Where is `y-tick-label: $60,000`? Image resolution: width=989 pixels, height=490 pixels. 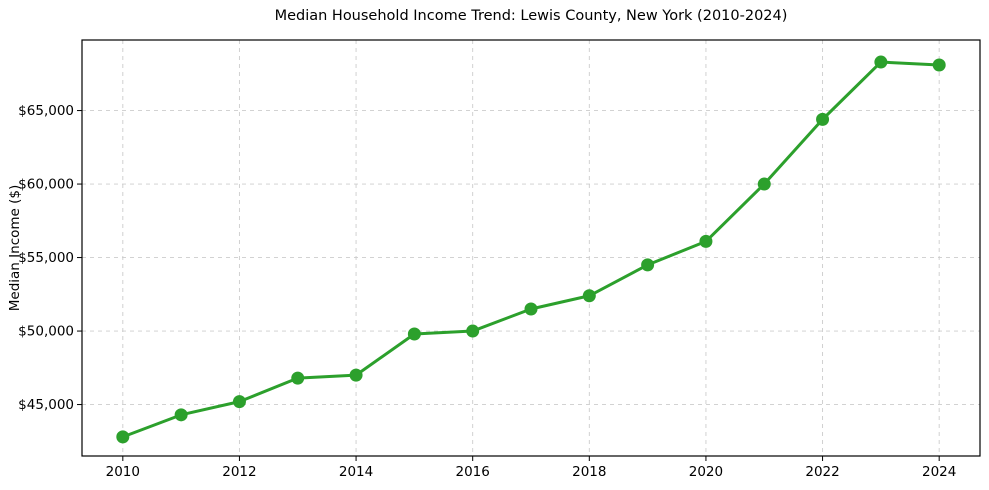
y-tick-label: $60,000 is located at coordinates (46, 185).